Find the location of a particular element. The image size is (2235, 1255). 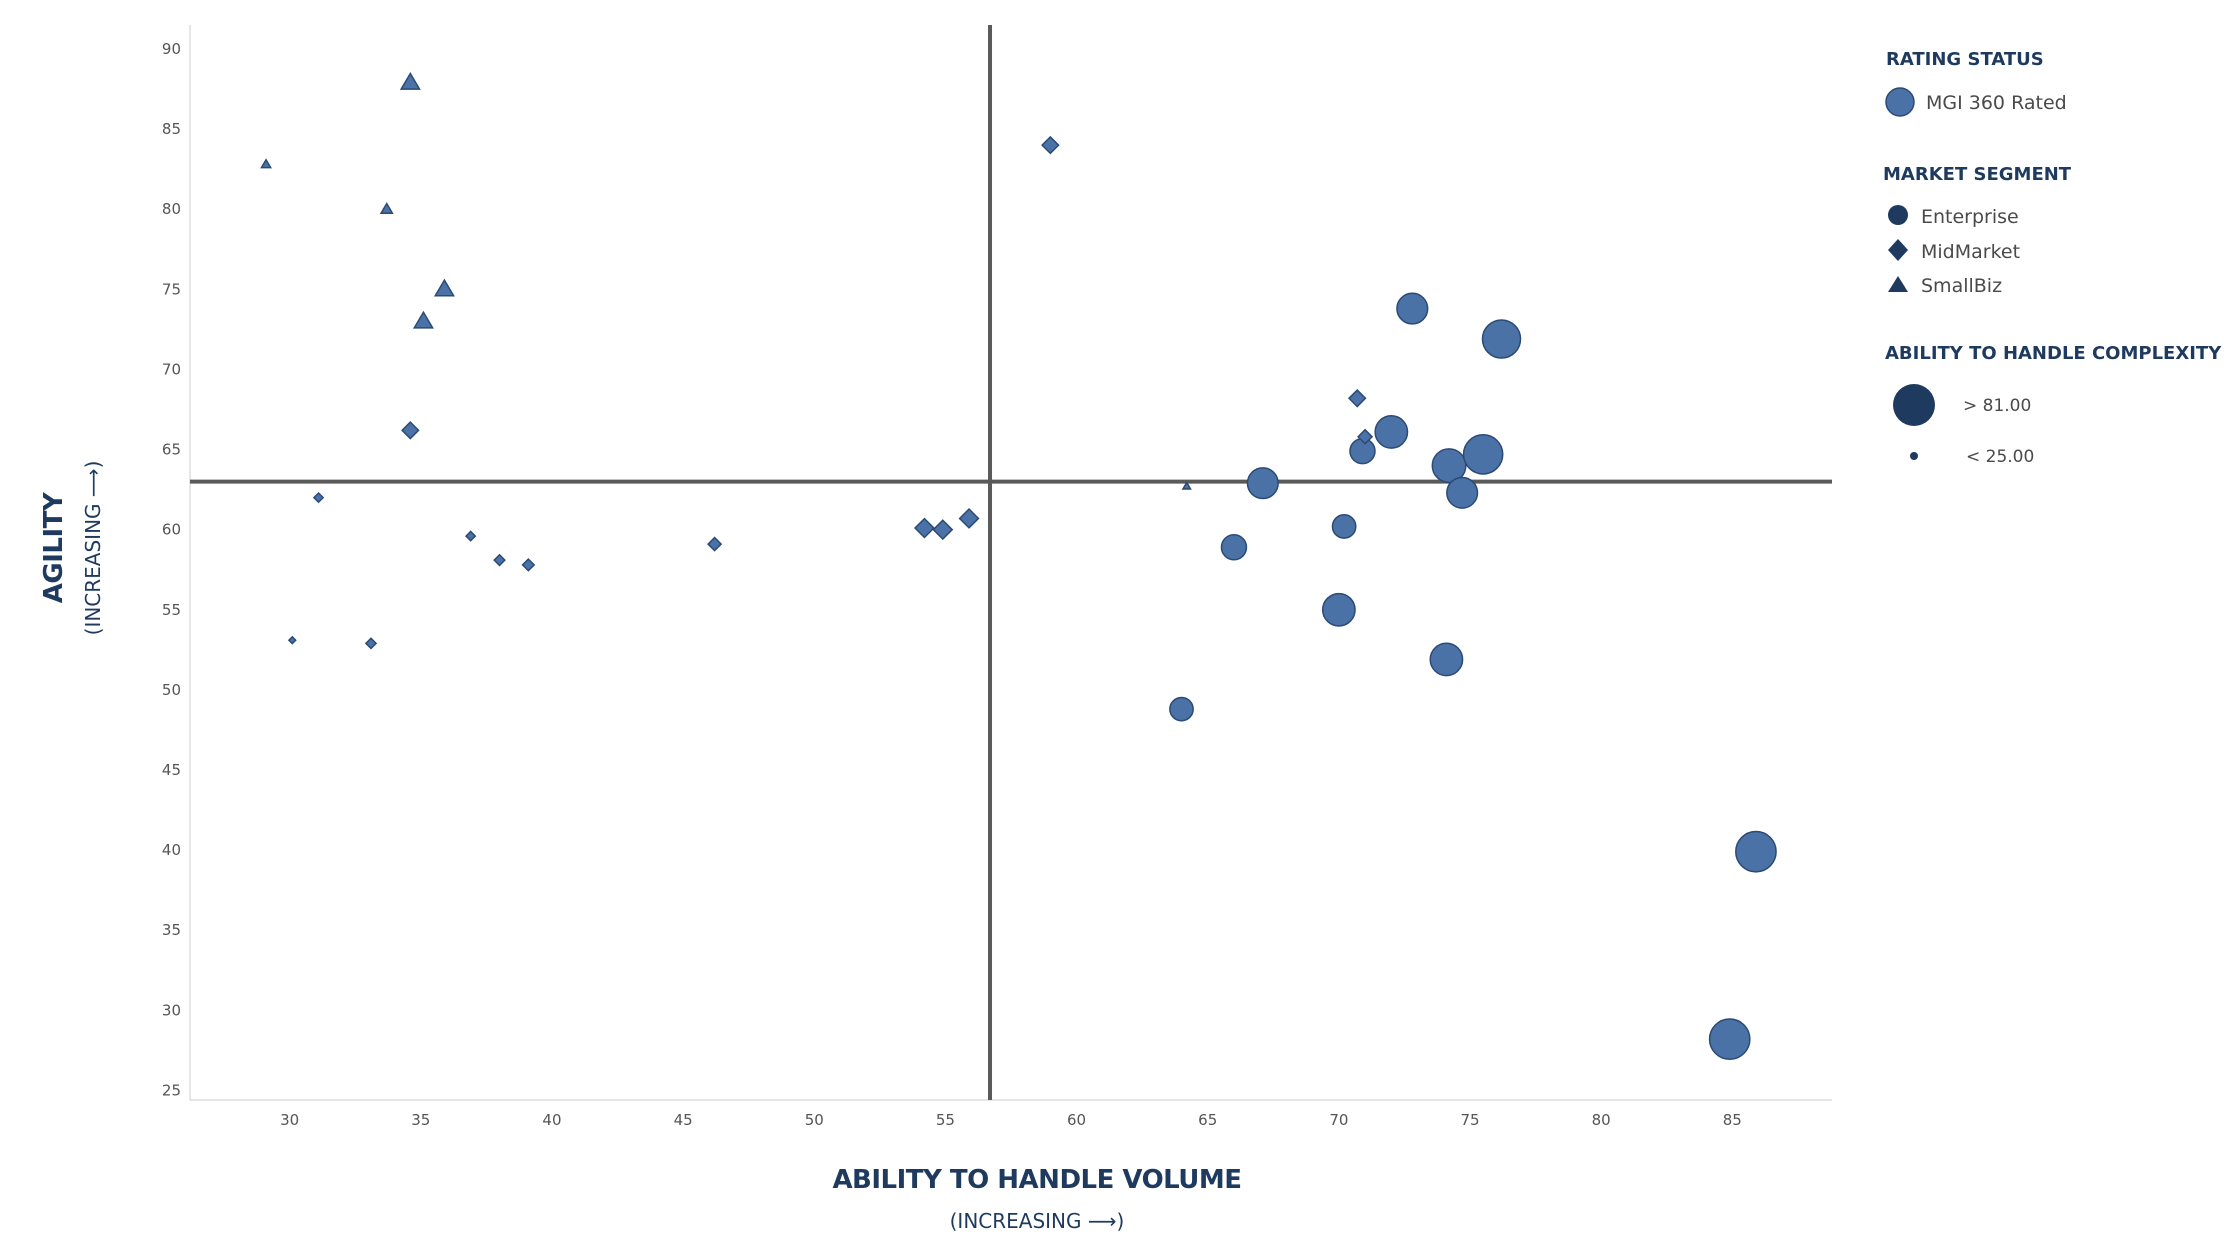

y-tick-label: 35 is located at coordinates (171, 930).